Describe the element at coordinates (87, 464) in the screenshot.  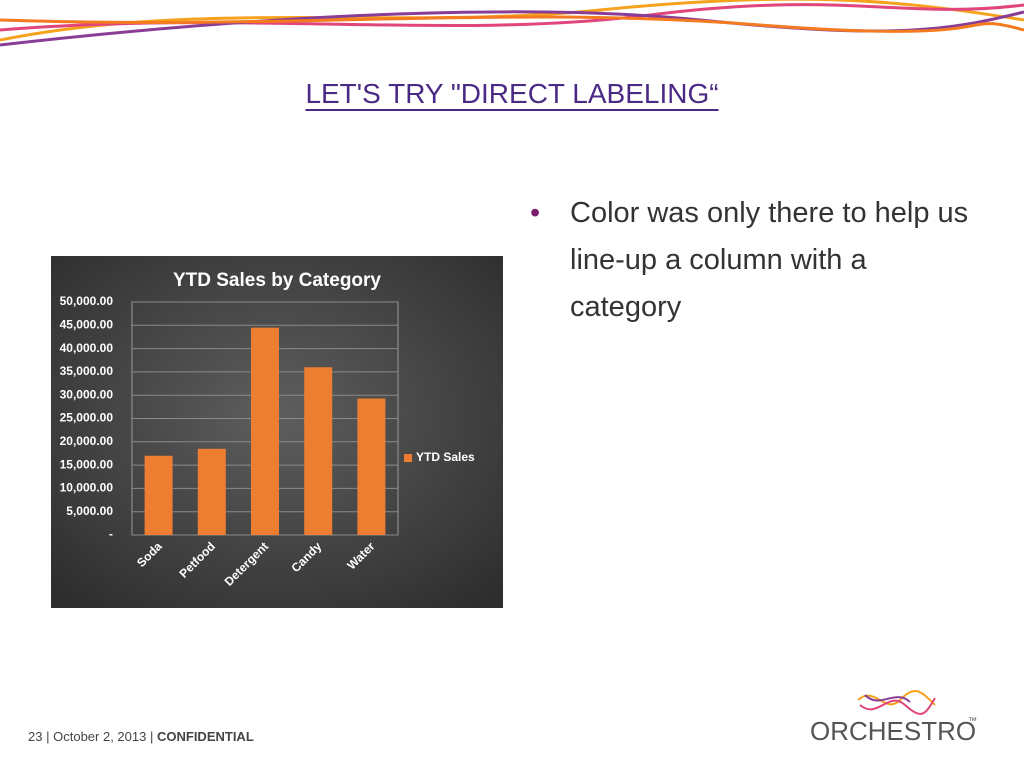
I see `y-tick-label: 15,000.00` at that location.